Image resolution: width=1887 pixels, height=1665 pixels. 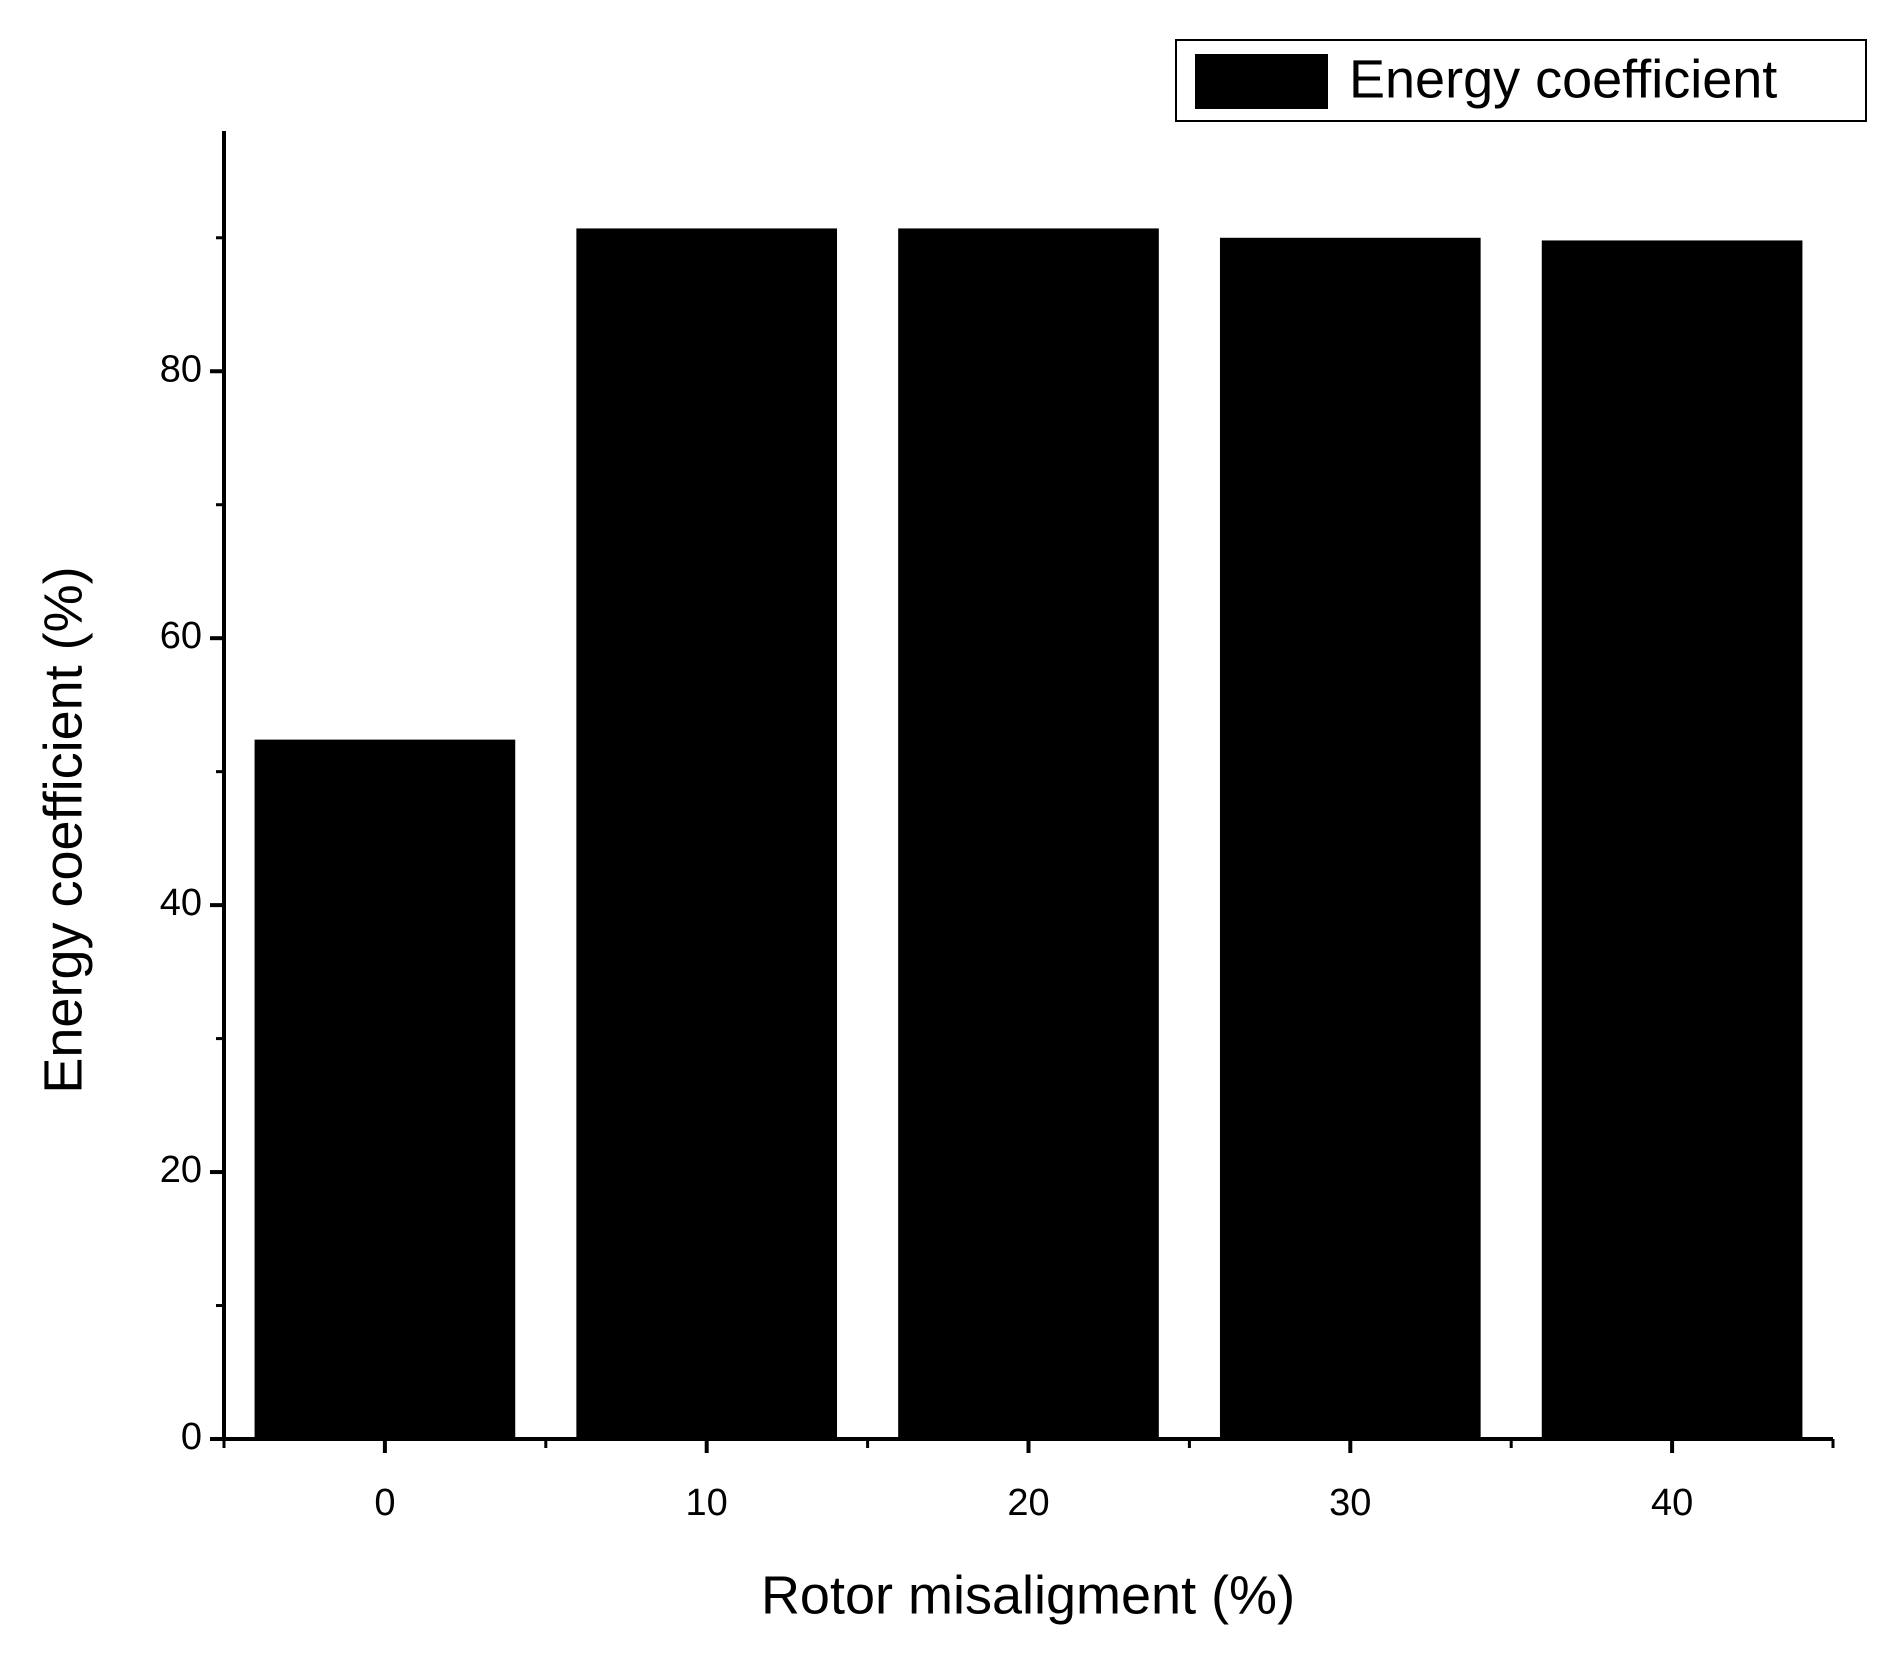 What do you see at coordinates (1028, 1595) in the screenshot?
I see `x-axis-label: Rotor misaligment (%)` at bounding box center [1028, 1595].